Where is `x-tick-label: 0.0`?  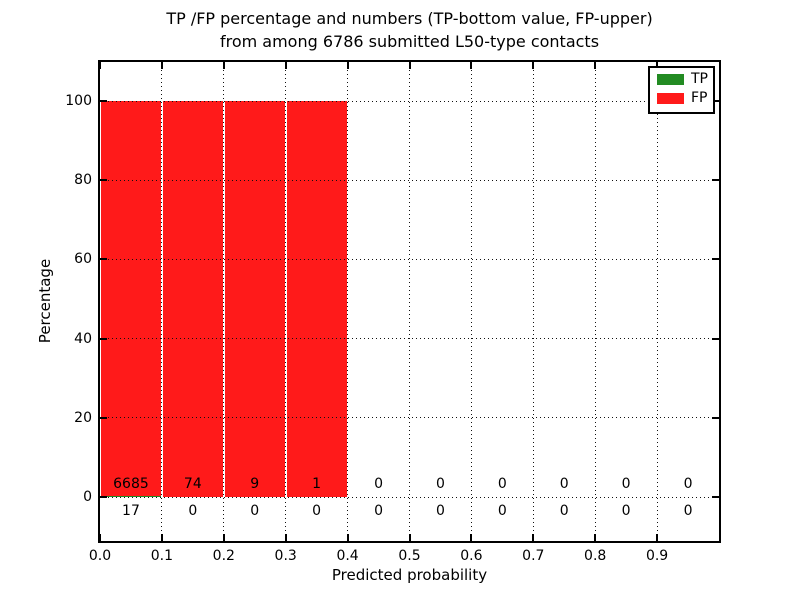 x-tick-label: 0.0 is located at coordinates (100, 556).